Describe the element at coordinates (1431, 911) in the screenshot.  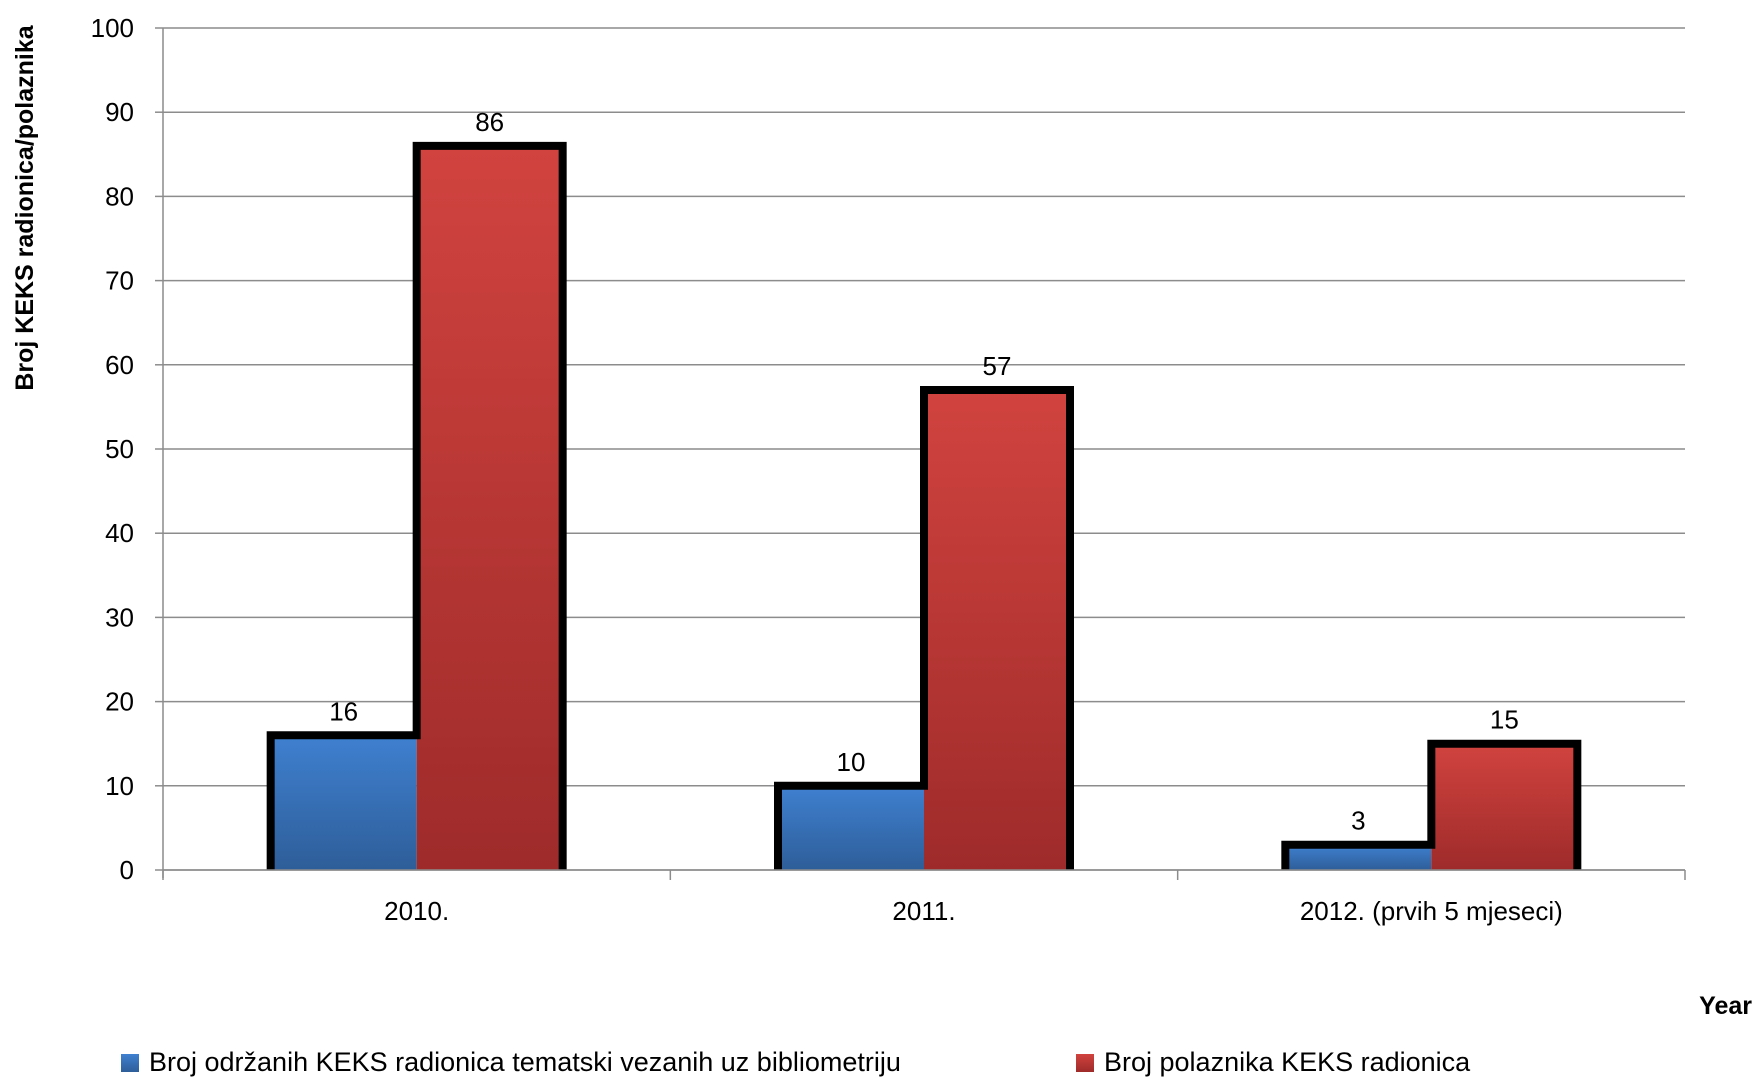
I see `x-tick-label: 2012. (prvih 5 mjeseci)` at that location.